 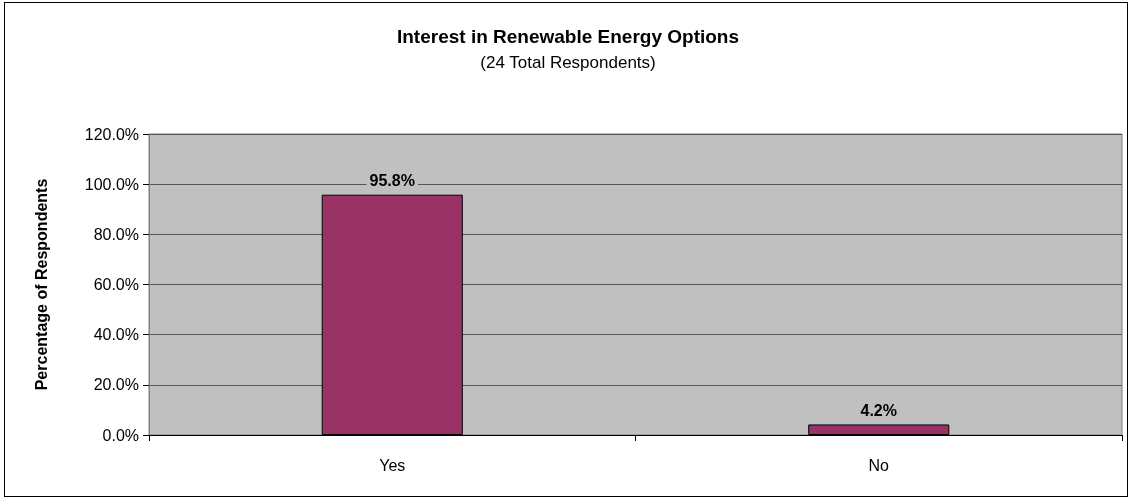 What do you see at coordinates (568, 36) in the screenshot?
I see `chart-title: Interest in Renewable Energy Options` at bounding box center [568, 36].